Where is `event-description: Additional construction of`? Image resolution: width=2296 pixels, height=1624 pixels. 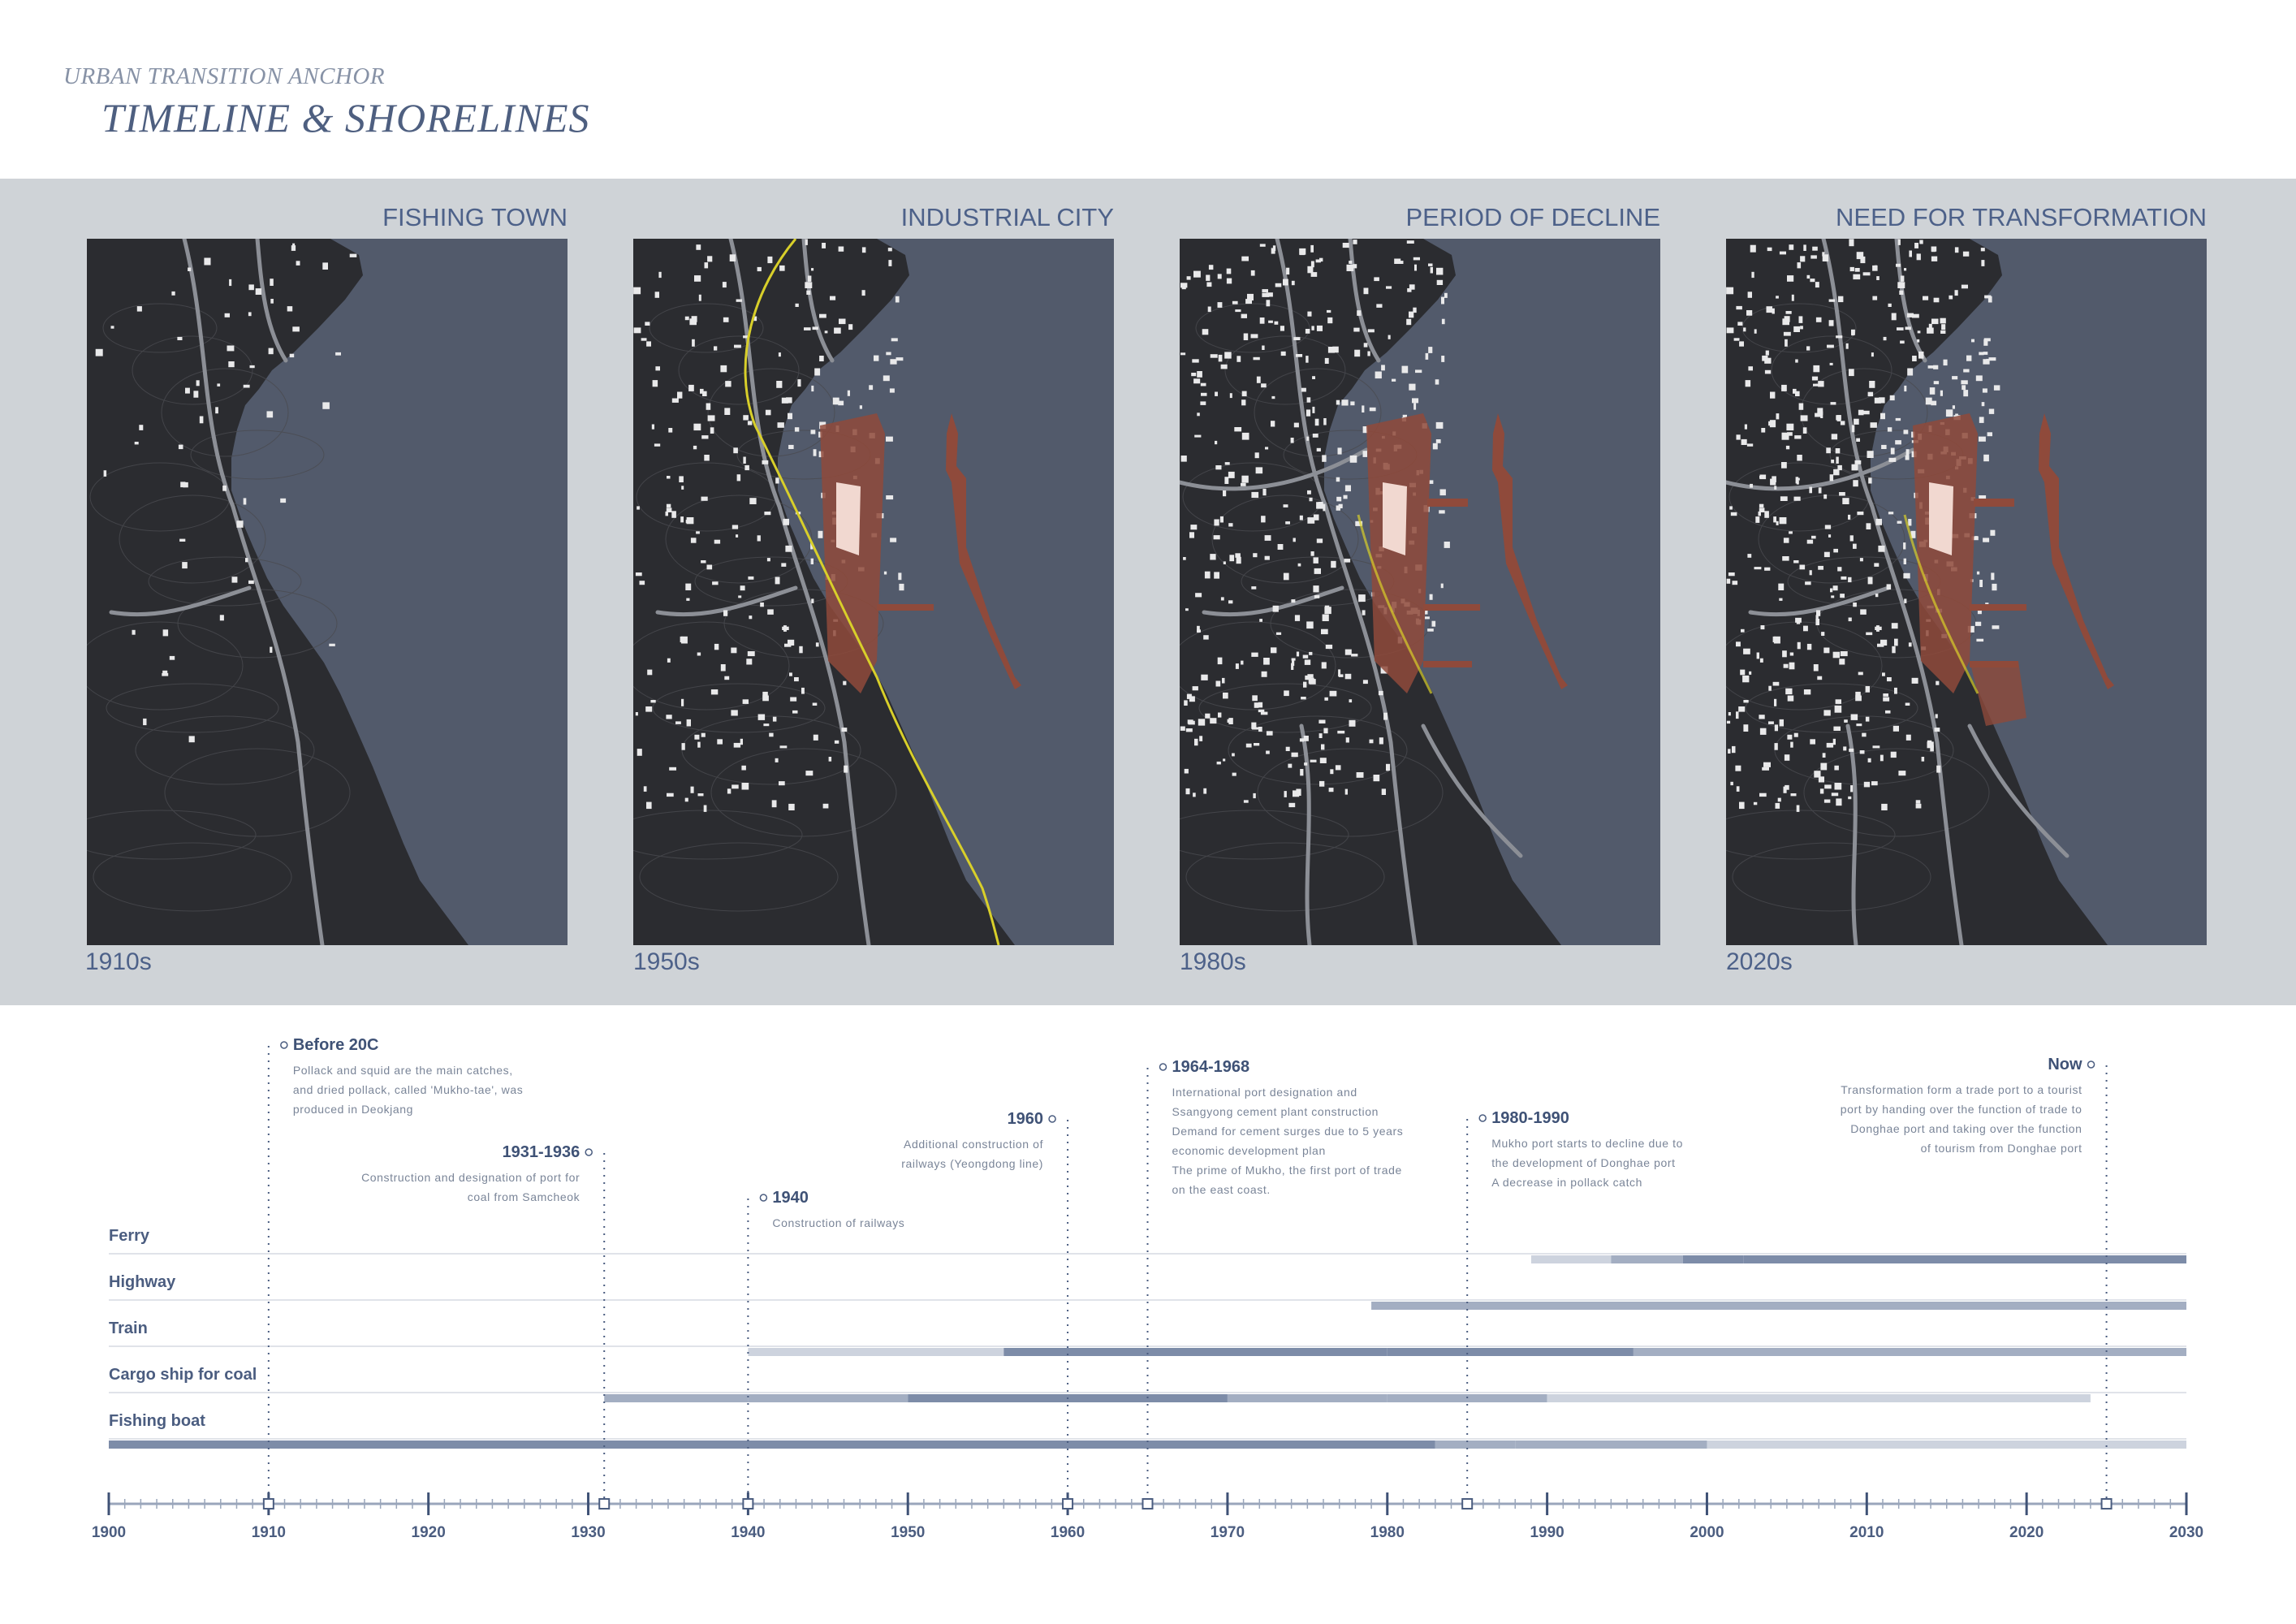
event-description: Additional construction of is located at coordinates (973, 1145).